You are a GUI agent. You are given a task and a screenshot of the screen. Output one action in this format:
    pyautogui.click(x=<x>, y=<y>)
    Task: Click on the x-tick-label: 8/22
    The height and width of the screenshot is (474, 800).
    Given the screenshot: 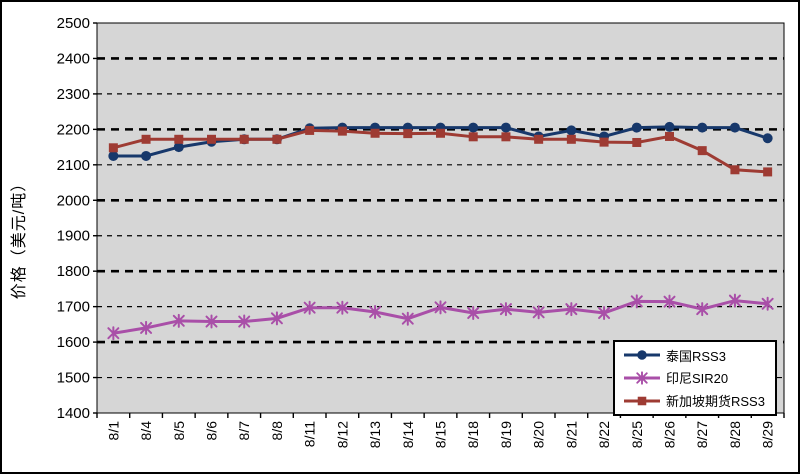 What is the action you would take?
    pyautogui.click(x=604, y=434)
    